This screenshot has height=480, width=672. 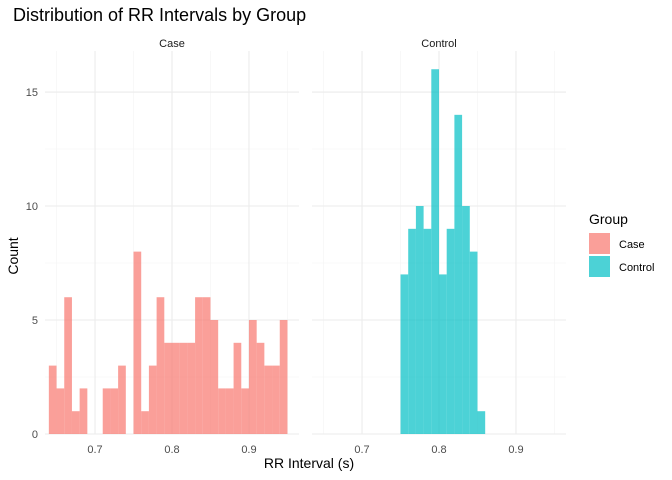 What do you see at coordinates (172, 44) in the screenshot?
I see `facet-strip-label: Case` at bounding box center [172, 44].